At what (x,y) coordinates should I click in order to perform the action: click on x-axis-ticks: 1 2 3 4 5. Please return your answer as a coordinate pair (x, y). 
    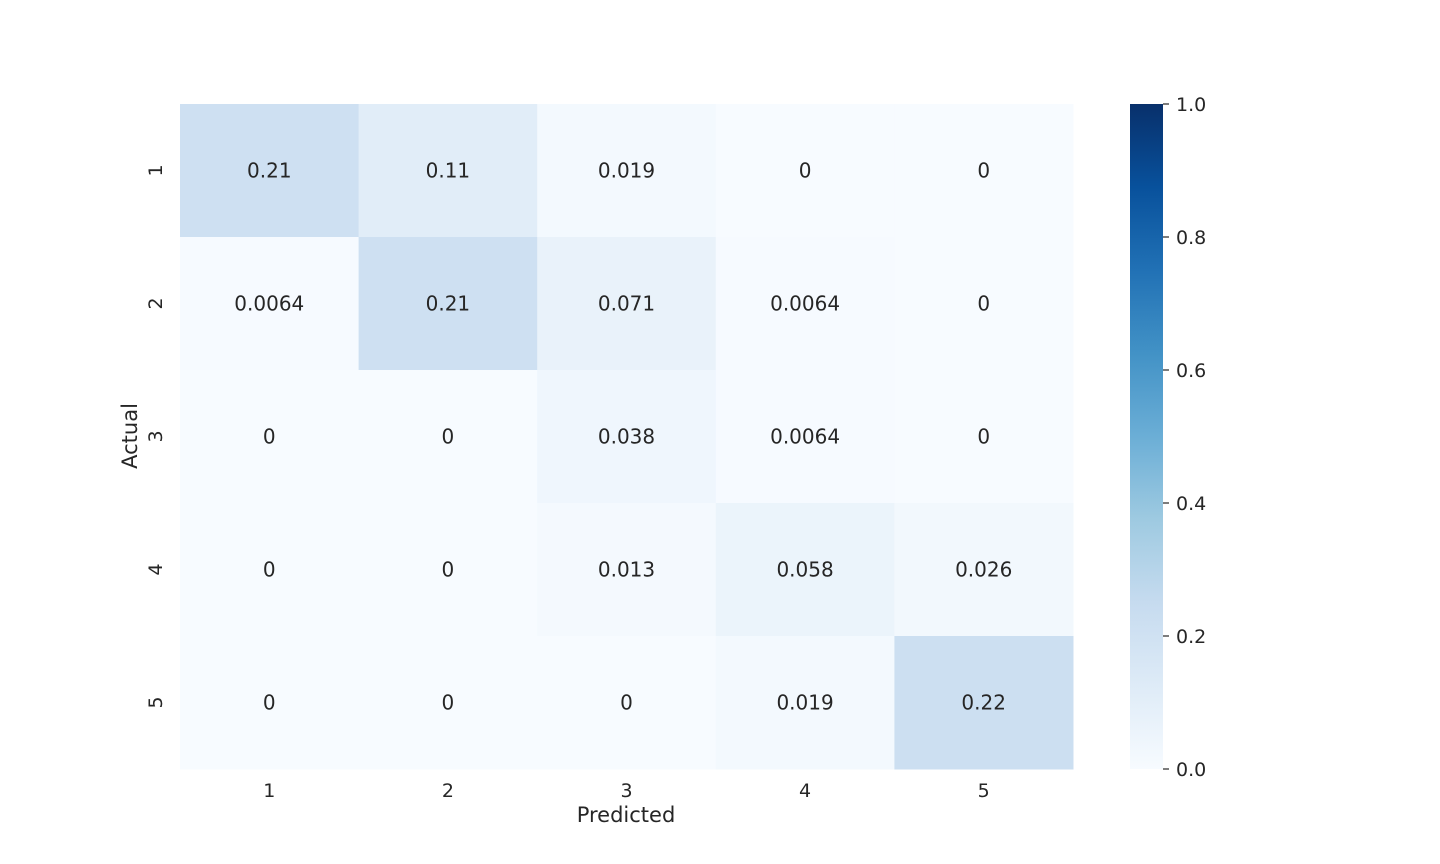
    Looking at the image, I should click on (626, 791).